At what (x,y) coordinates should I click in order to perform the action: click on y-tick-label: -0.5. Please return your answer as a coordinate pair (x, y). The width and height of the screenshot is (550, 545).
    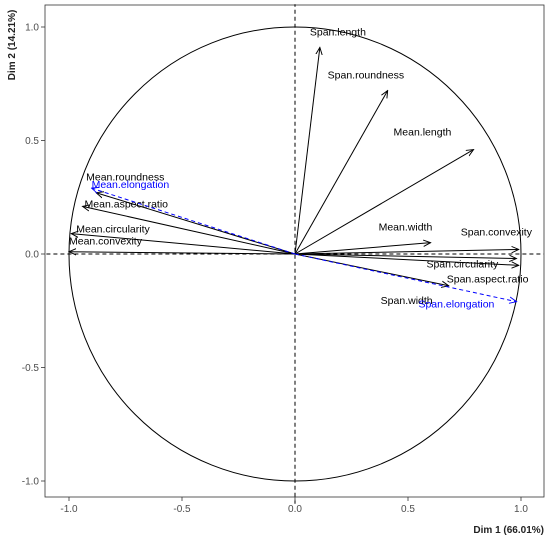
    Looking at the image, I should click on (31, 368).